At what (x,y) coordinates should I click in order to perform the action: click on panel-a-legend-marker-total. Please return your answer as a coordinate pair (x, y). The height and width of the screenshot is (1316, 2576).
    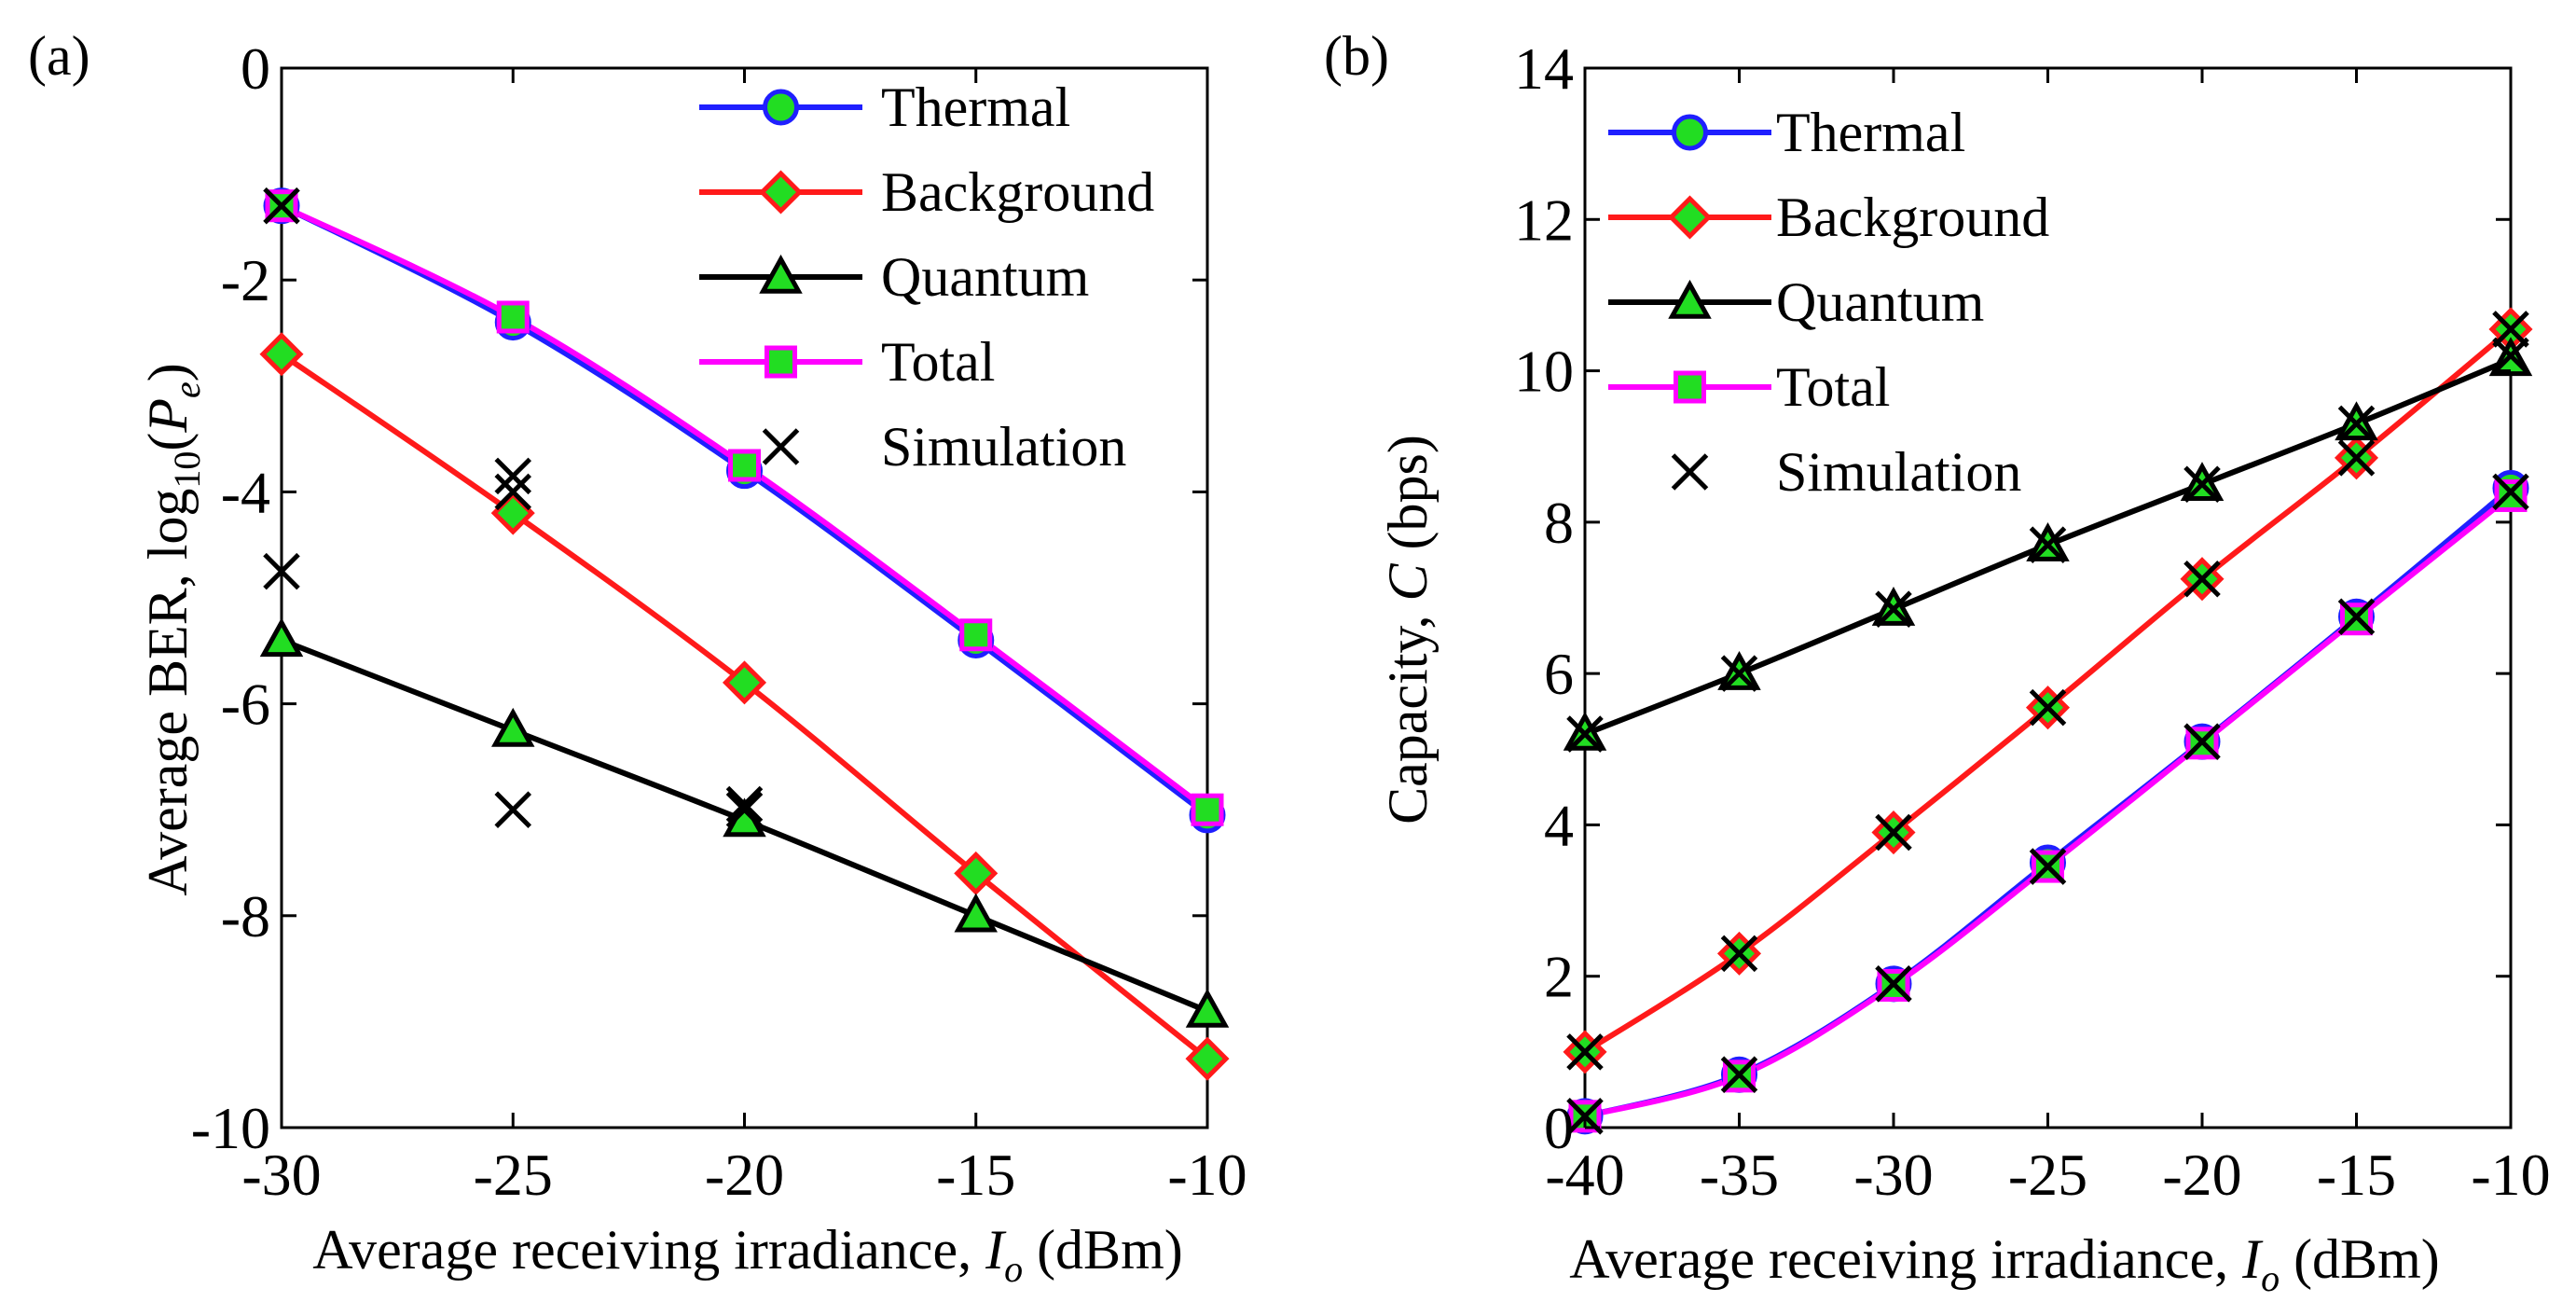
    Looking at the image, I should click on (781, 362).